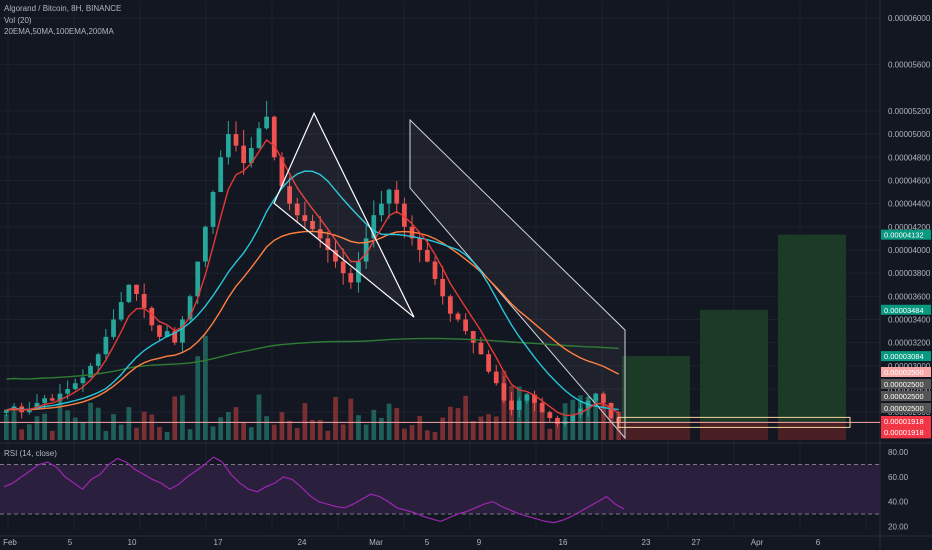 The image size is (932, 550). I want to click on time-axis-tick: 5, so click(427, 542).